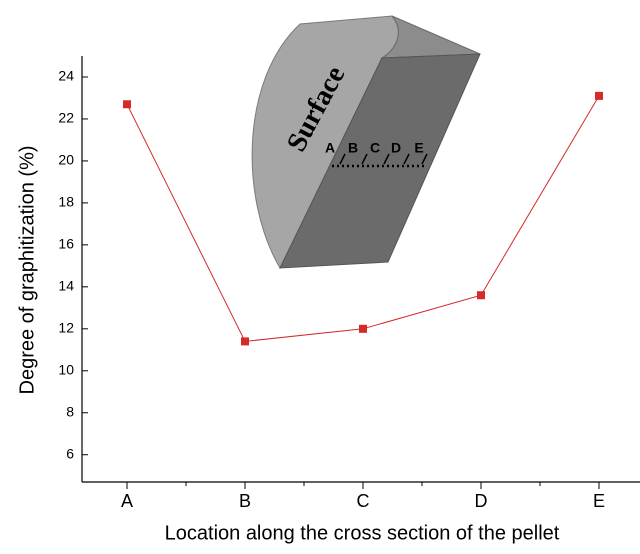  What do you see at coordinates (66, 244) in the screenshot?
I see `y-tick-label: 16` at bounding box center [66, 244].